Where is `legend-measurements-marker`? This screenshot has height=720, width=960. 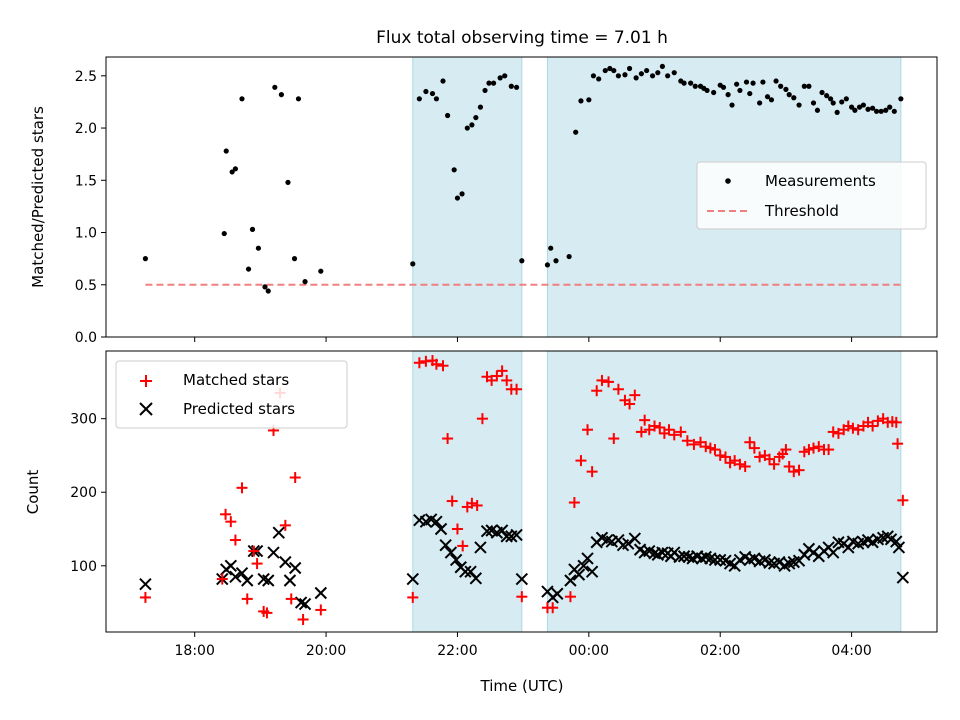 legend-measurements-marker is located at coordinates (728, 181).